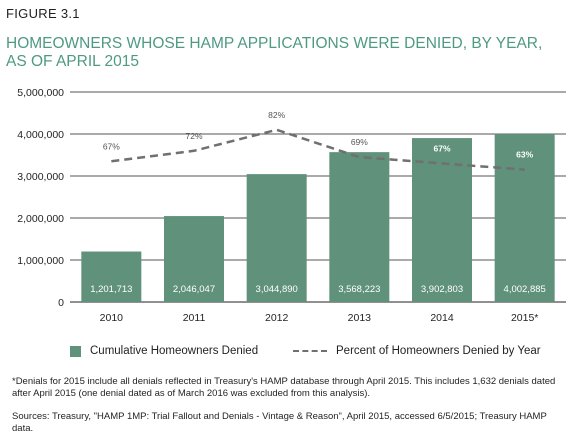  I want to click on x-tick-label: 2014, so click(442, 318).